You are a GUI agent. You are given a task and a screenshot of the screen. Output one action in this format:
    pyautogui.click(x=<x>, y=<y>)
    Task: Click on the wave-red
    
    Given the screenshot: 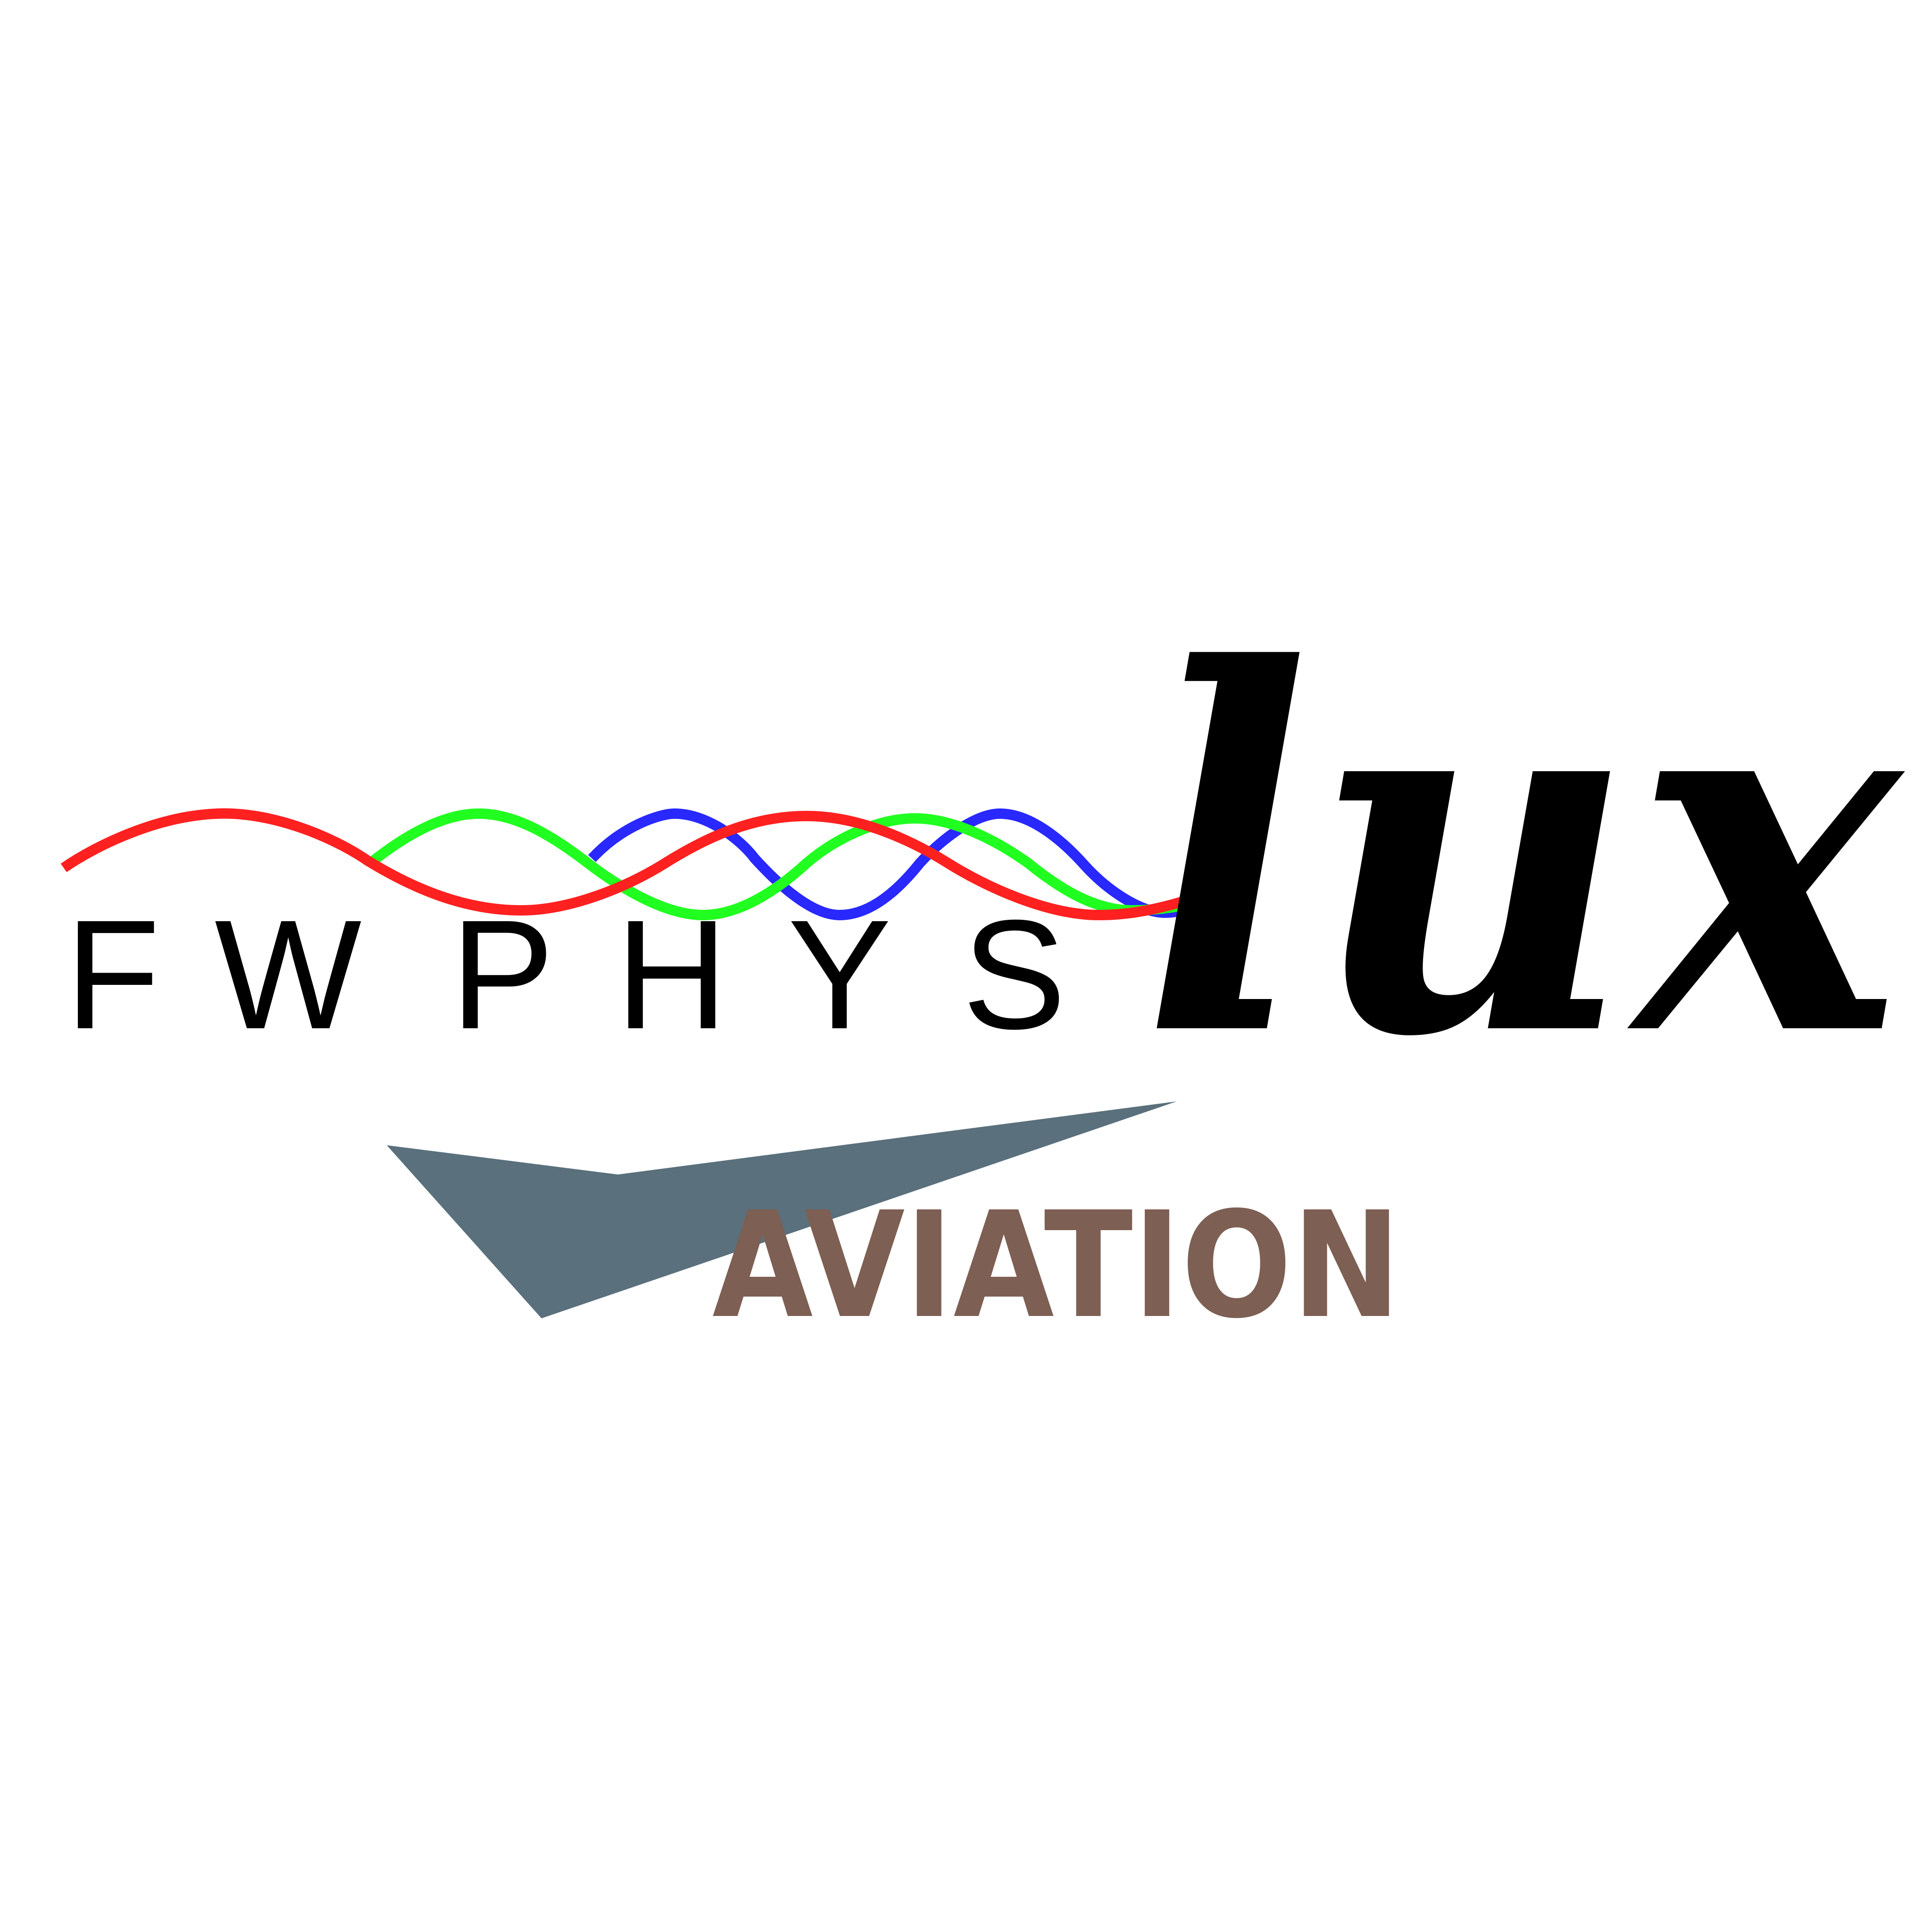 What is the action you would take?
    pyautogui.click(x=637, y=865)
    